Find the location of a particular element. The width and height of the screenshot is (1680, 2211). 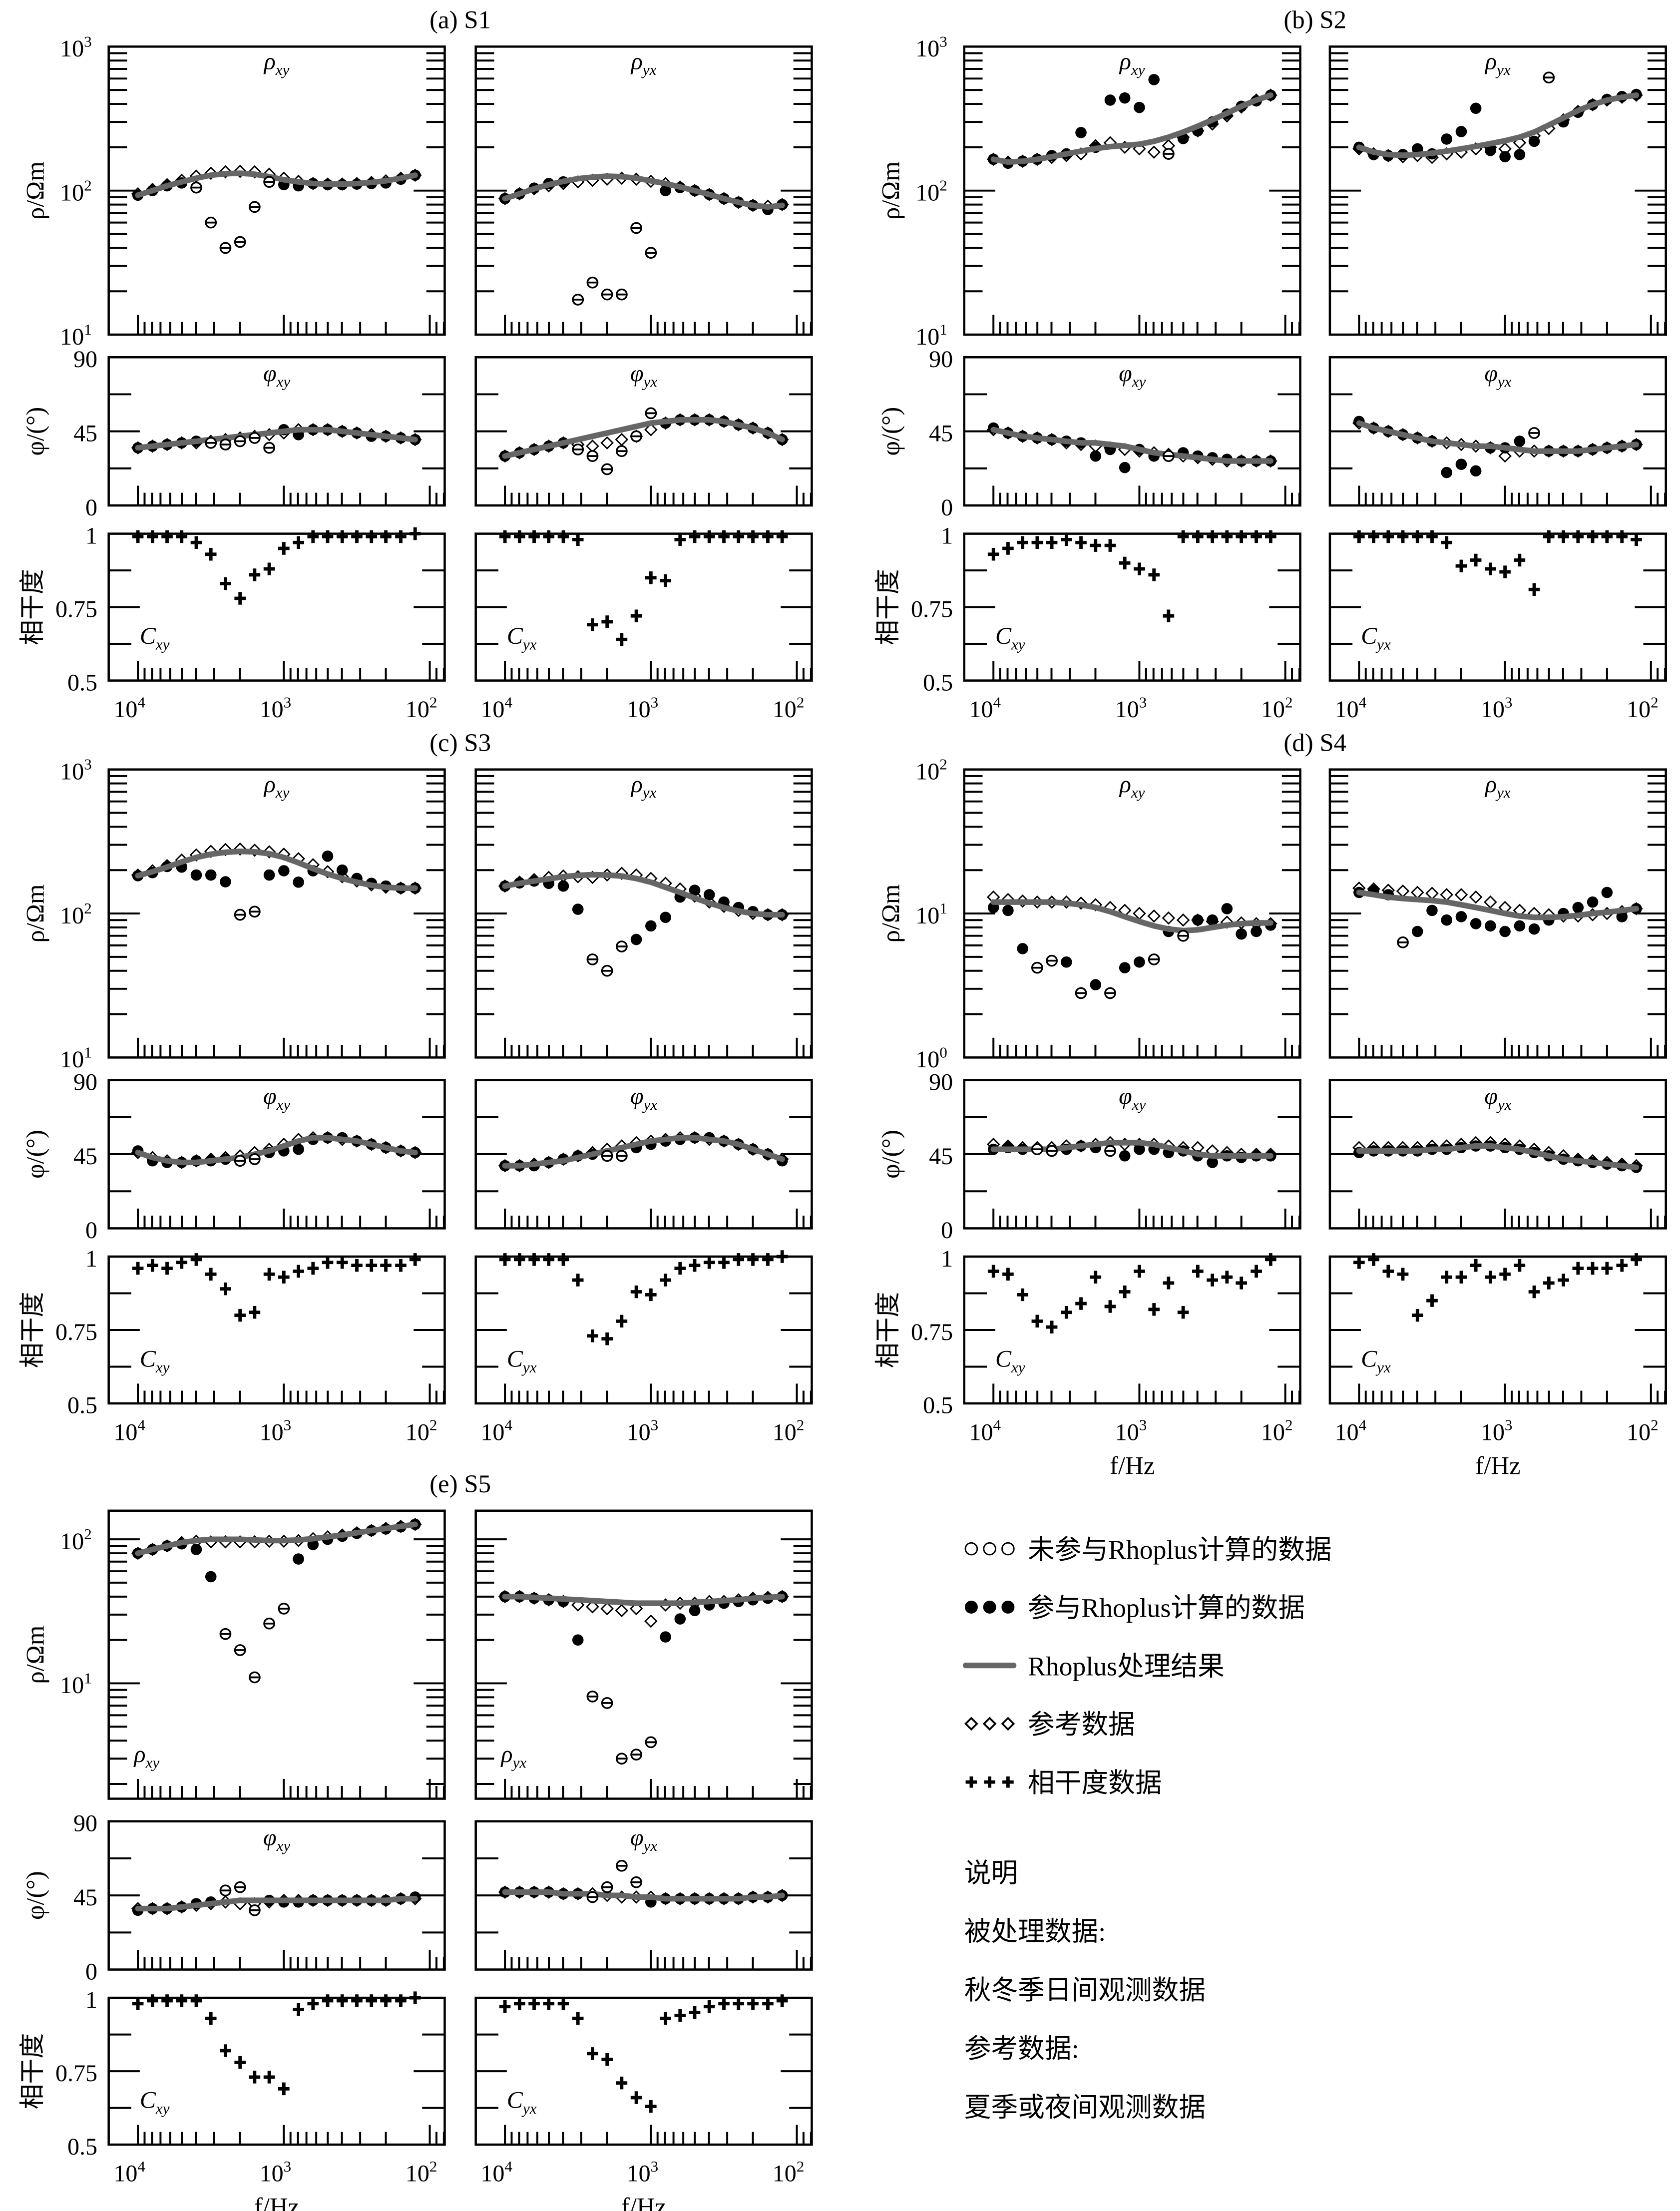

tick-label: 1 is located at coordinates (91, 2000).